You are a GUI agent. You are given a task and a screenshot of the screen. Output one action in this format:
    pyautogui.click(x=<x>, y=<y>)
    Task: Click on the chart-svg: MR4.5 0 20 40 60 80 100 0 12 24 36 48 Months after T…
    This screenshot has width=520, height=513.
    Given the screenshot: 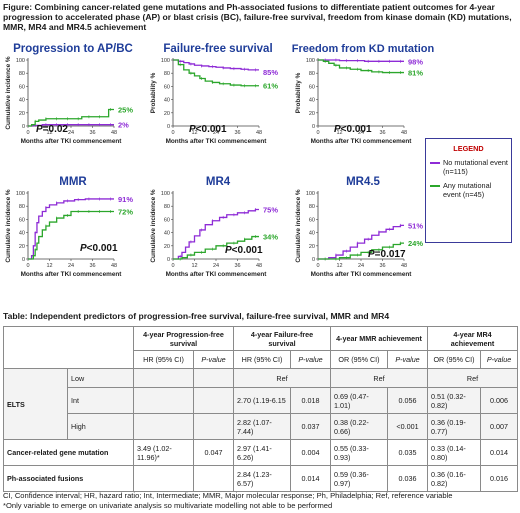 What is the action you would take?
    pyautogui.click(x=359, y=227)
    